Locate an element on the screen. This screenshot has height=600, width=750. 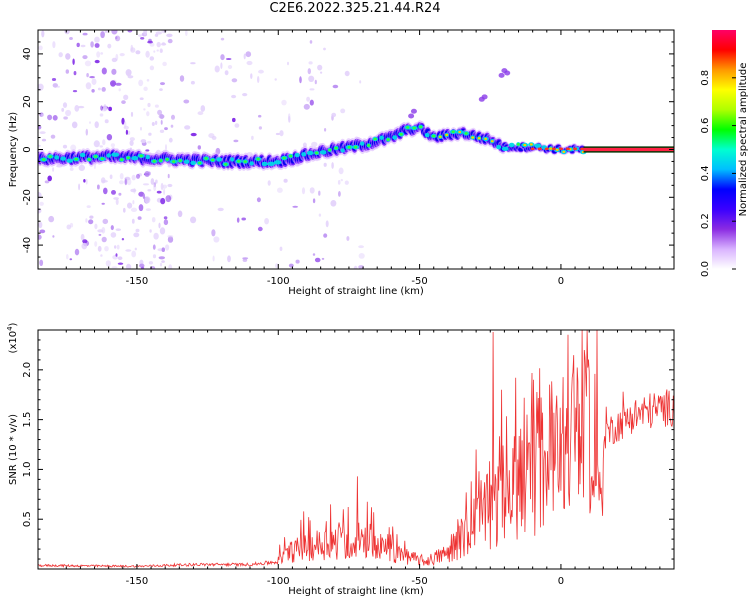
y-tick-label: 0.5 is located at coordinates (27, 519).